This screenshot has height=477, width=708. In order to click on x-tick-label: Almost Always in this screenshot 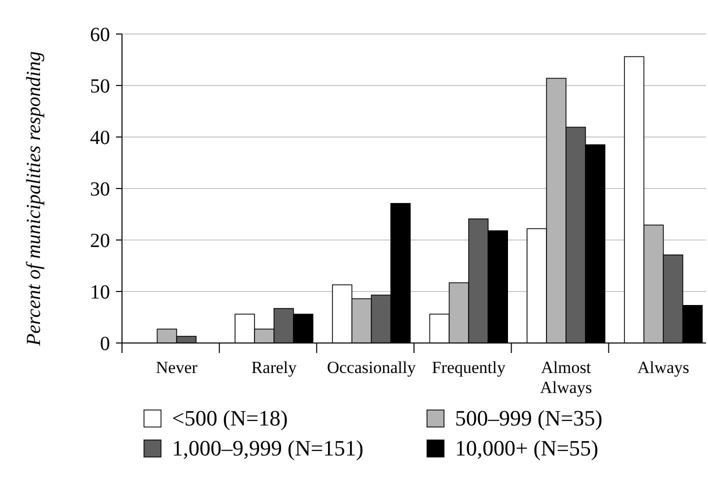, I will do `click(566, 377)`.